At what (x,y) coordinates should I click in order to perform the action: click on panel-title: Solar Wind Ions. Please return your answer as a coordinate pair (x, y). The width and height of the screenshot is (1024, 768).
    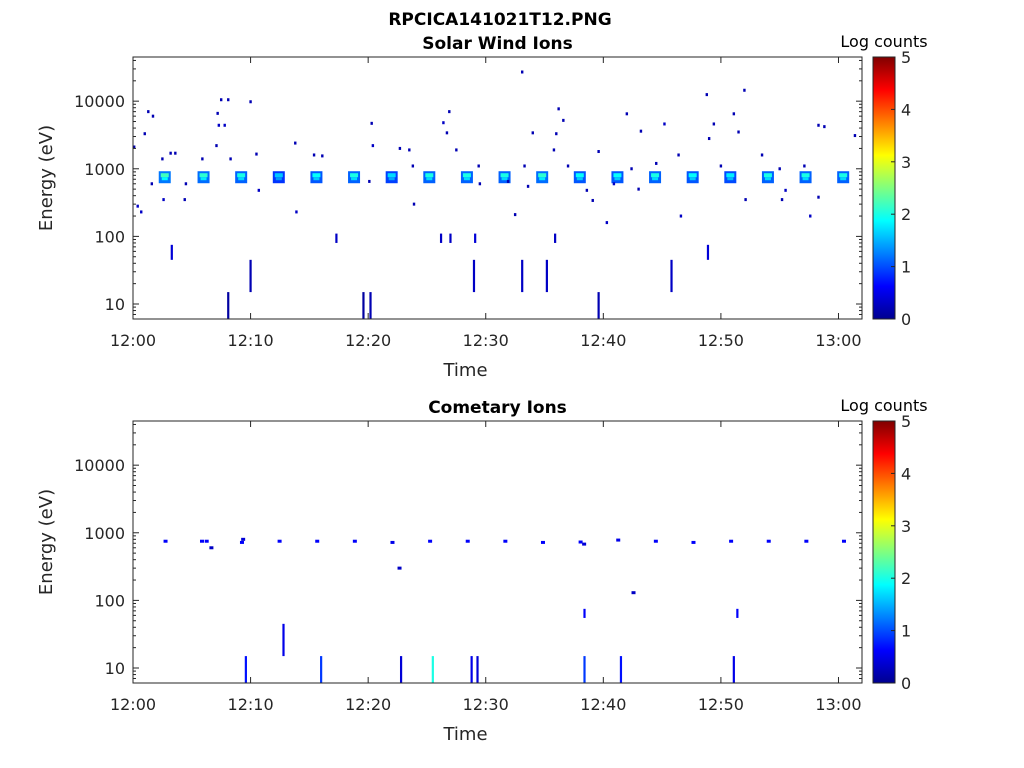
    Looking at the image, I should click on (497, 44).